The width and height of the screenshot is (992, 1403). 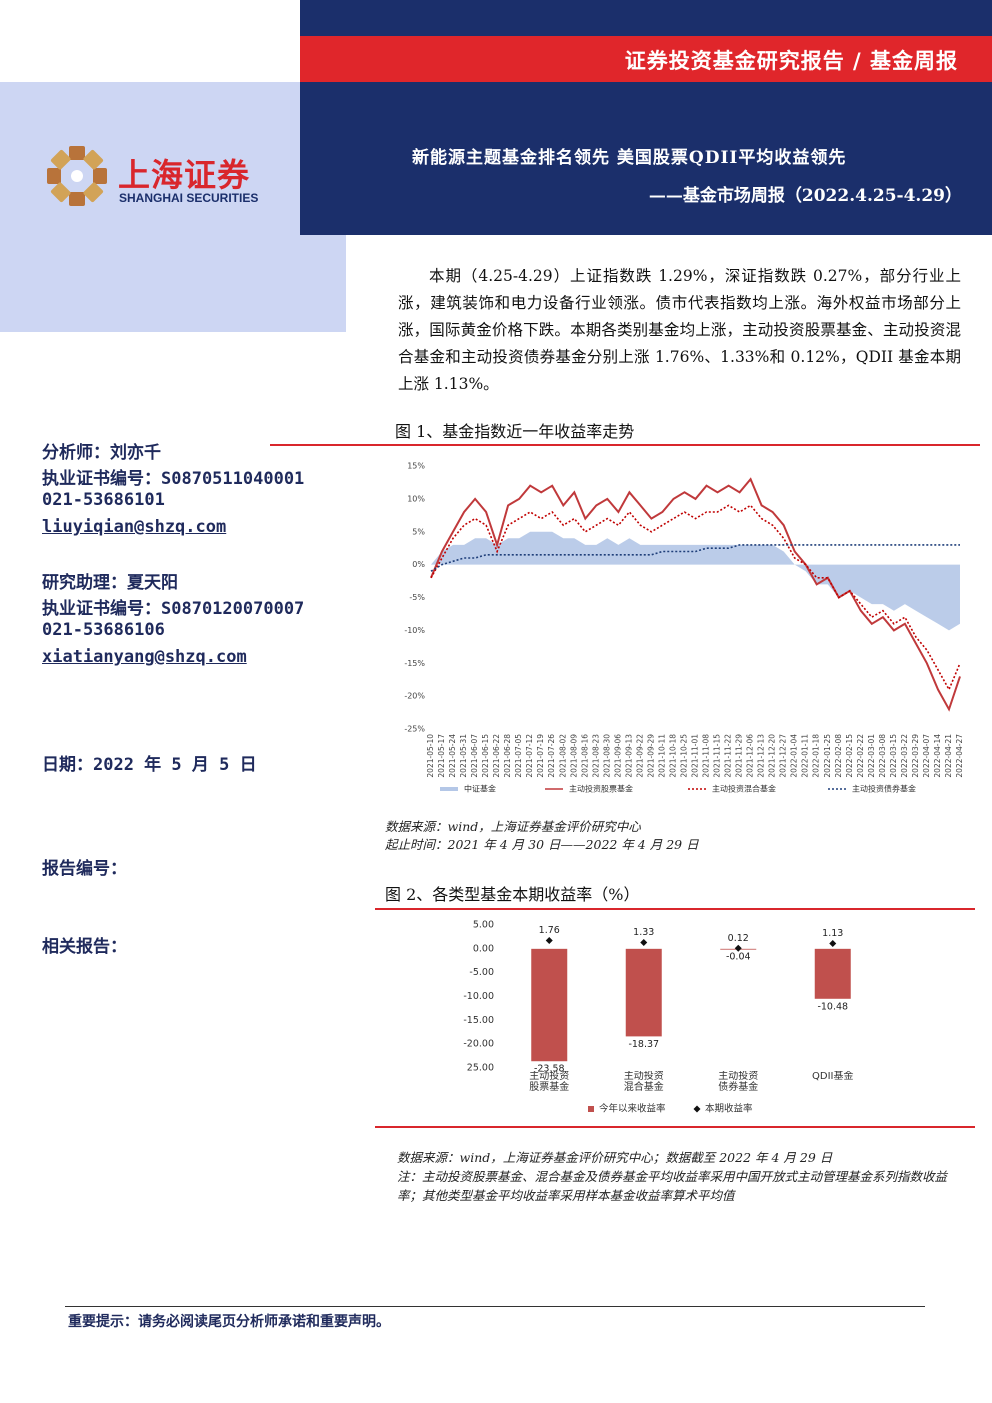 What do you see at coordinates (728, 756) in the screenshot?
I see `x-tick-label: 2021-11-22` at bounding box center [728, 756].